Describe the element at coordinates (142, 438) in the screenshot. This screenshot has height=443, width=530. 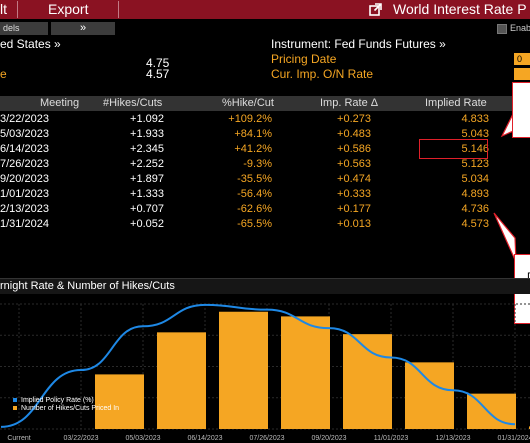
I see `x-tick-label: 05/03/2023` at that location.